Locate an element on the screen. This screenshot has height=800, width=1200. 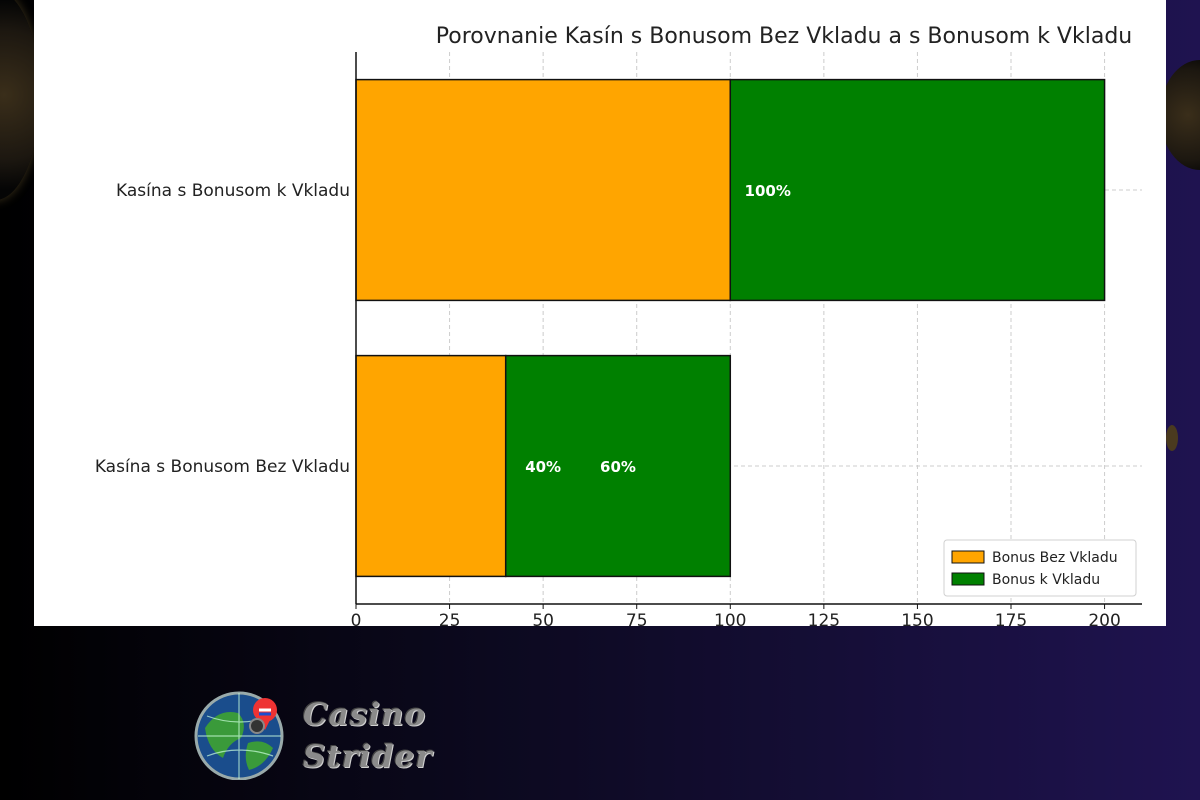
legend-label-0: Bonus Bez Vkladu is located at coordinates (1055, 558).